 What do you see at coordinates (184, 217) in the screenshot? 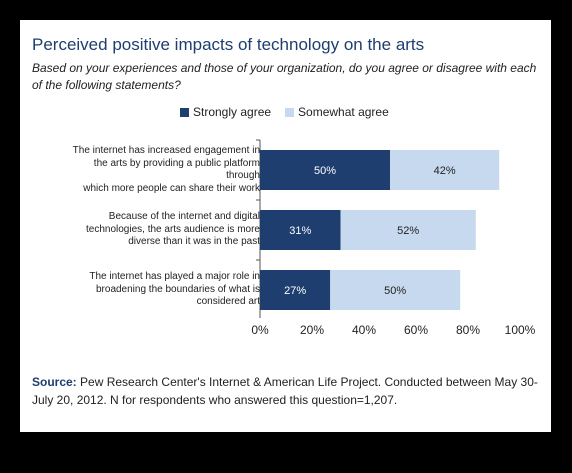
I see `category-label-line: Because of the internet and digital` at bounding box center [184, 217].